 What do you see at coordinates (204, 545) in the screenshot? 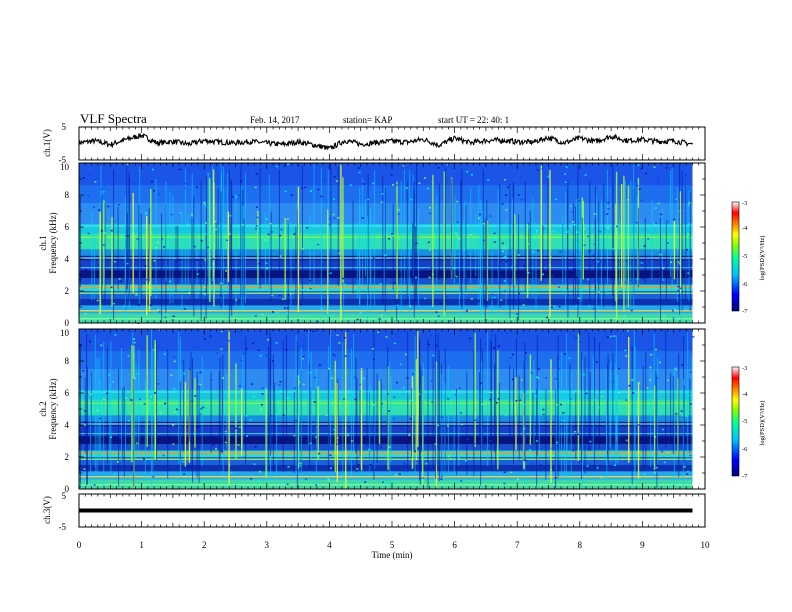
I see `xtick-label: 2` at bounding box center [204, 545].